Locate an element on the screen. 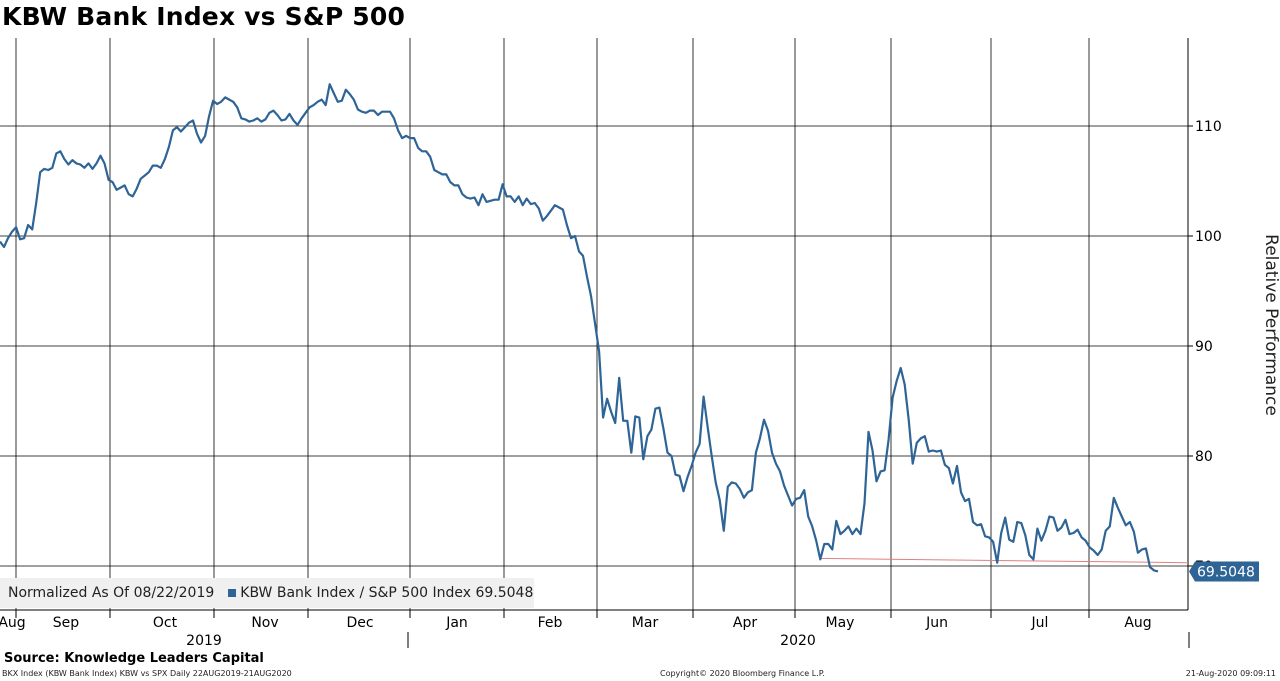 The height and width of the screenshot is (681, 1280). last-value-badge is located at coordinates (1224, 571).